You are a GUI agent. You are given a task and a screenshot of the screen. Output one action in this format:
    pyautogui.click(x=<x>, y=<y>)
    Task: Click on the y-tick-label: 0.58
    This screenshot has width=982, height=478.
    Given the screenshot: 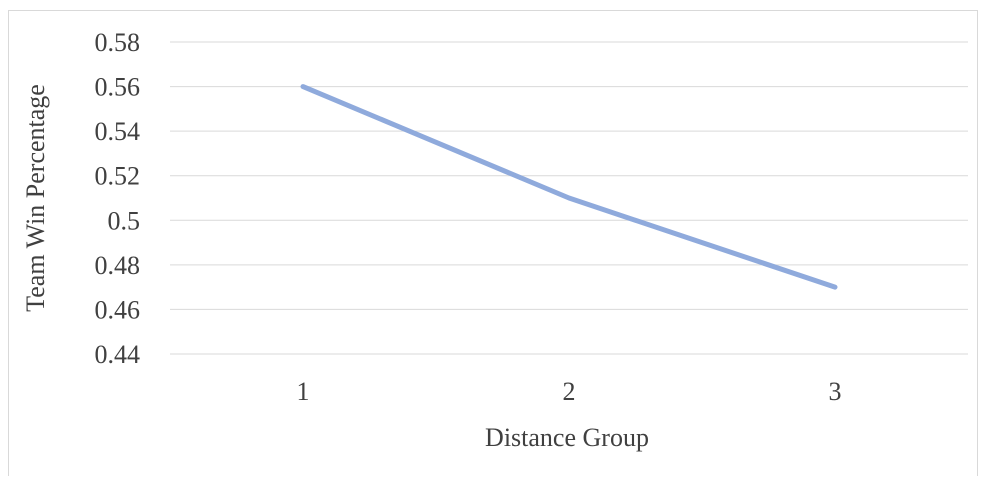 What is the action you would take?
    pyautogui.click(x=118, y=42)
    